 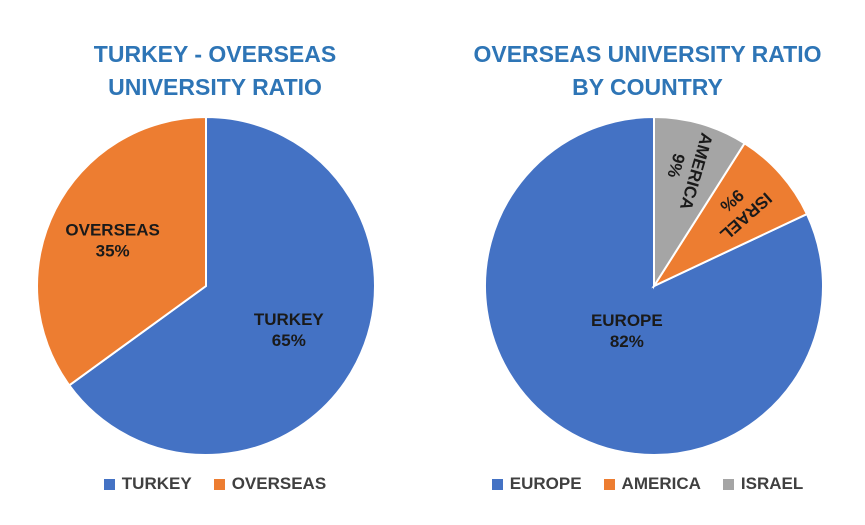 I want to click on legend-label: EUROPE, so click(x=545, y=483).